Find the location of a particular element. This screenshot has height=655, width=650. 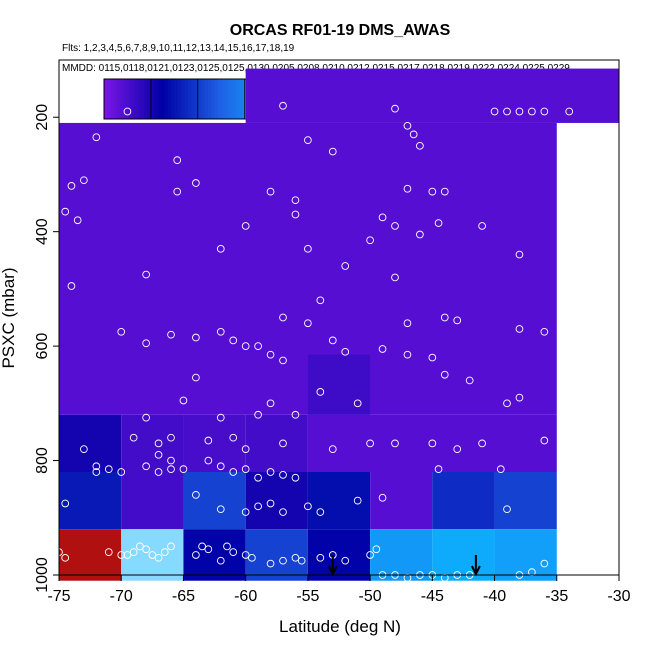

x-tick-label: -40 is located at coordinates (494, 596).